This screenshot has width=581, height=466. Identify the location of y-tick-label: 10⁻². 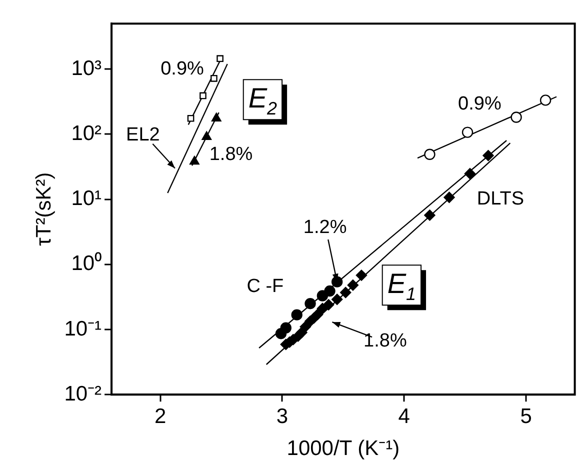
(83, 394).